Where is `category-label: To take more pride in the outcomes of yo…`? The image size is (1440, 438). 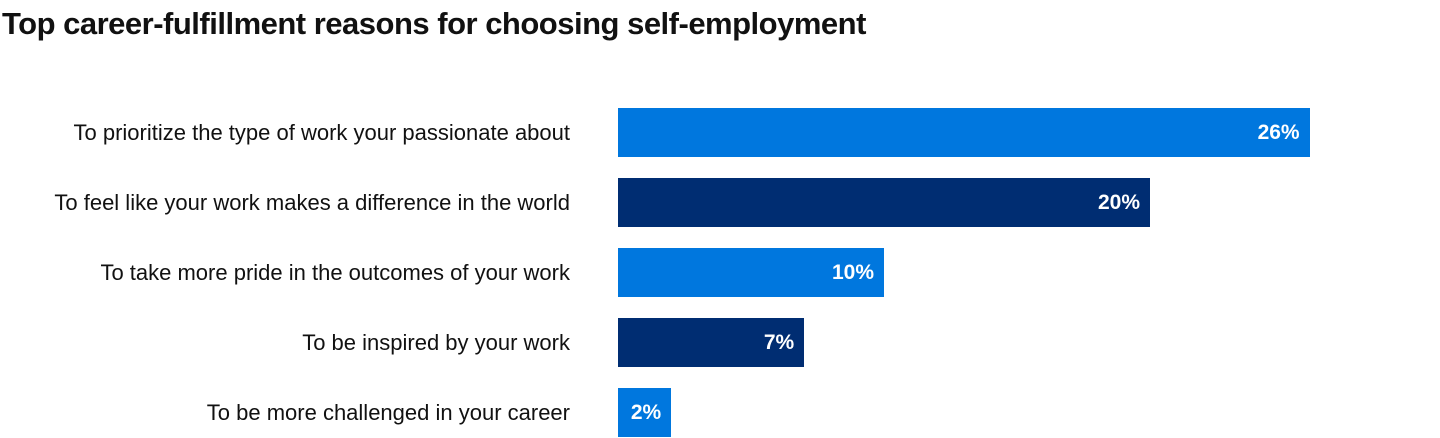 category-label: To take more pride in the outcomes of yo… is located at coordinates (335, 272).